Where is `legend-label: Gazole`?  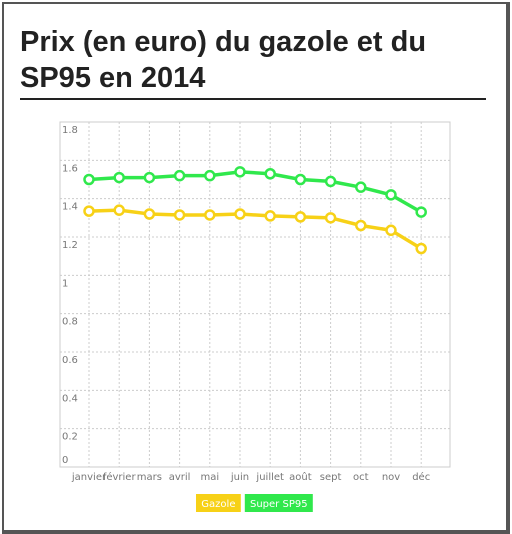
legend-label: Gazole is located at coordinates (218, 504).